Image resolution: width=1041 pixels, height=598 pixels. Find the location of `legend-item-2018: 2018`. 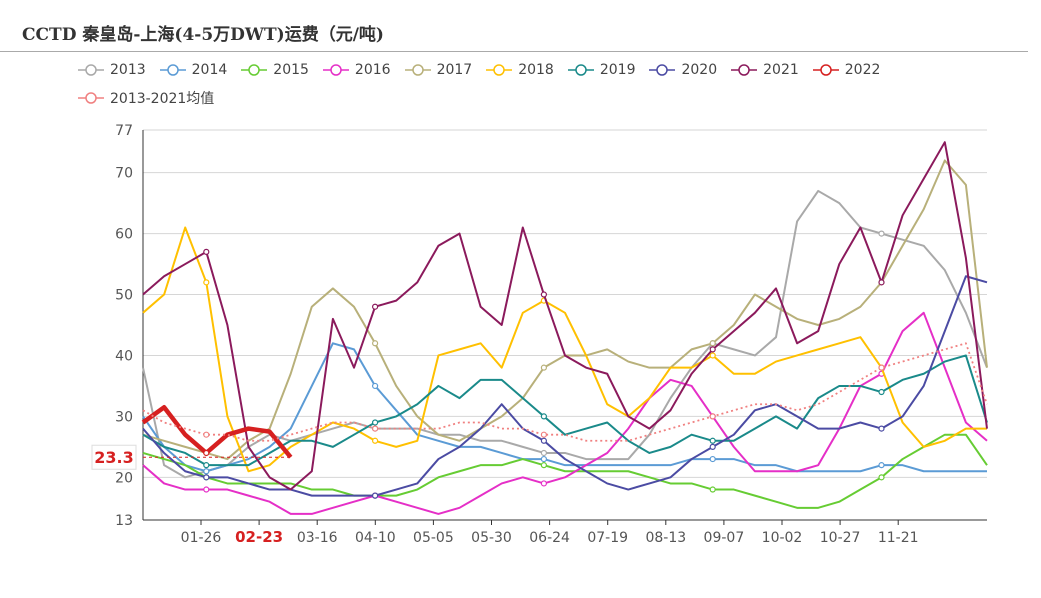

legend-item-2018: 2018 is located at coordinates (520, 70).